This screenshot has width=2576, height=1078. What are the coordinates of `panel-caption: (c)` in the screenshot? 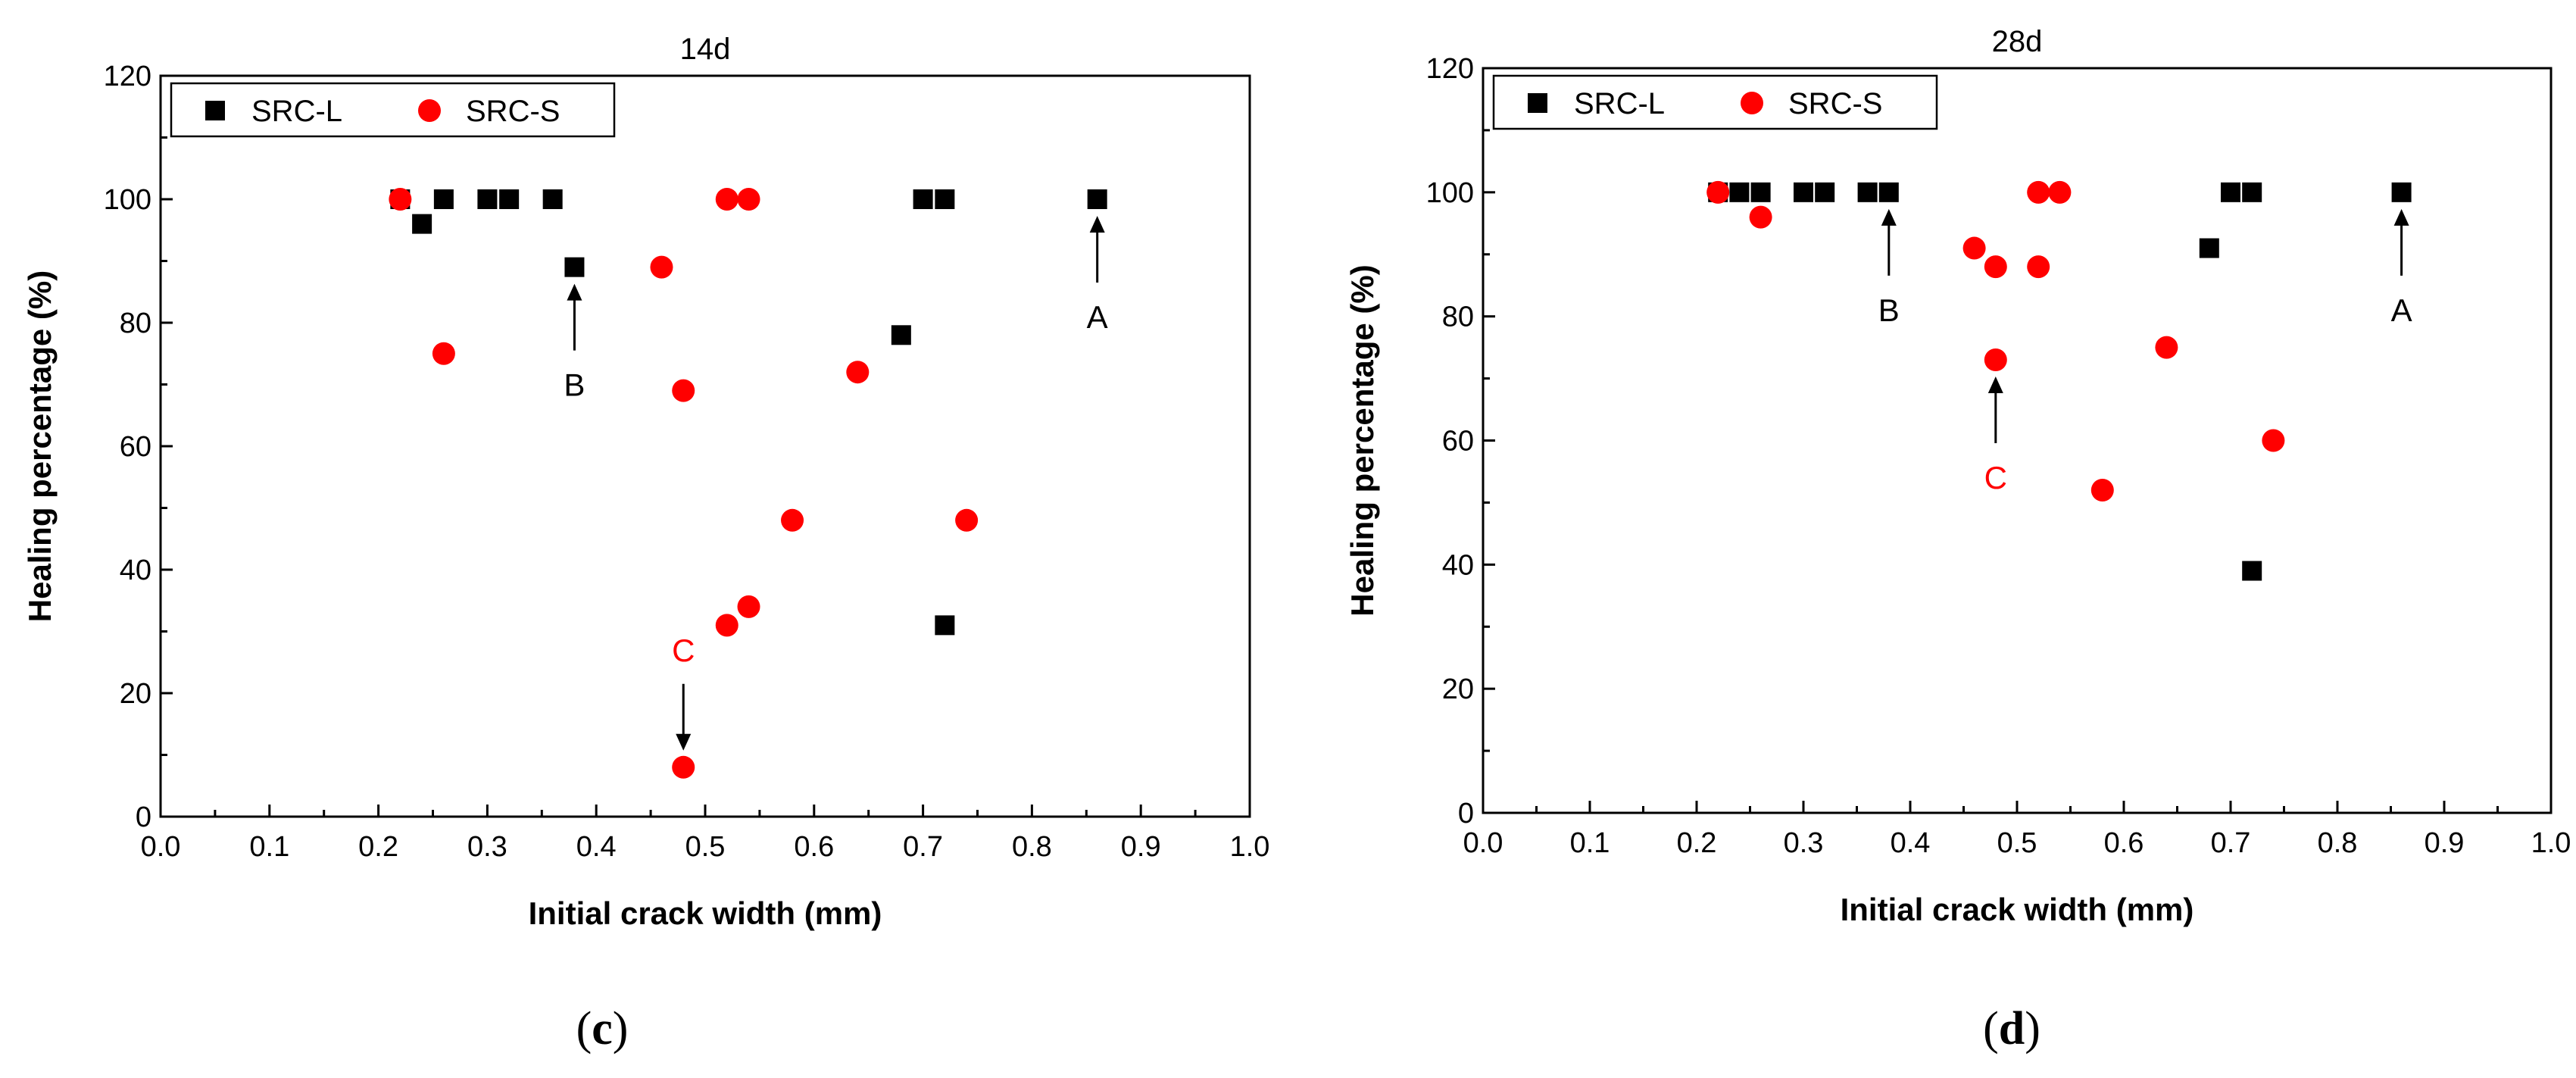 It's located at (603, 1029).